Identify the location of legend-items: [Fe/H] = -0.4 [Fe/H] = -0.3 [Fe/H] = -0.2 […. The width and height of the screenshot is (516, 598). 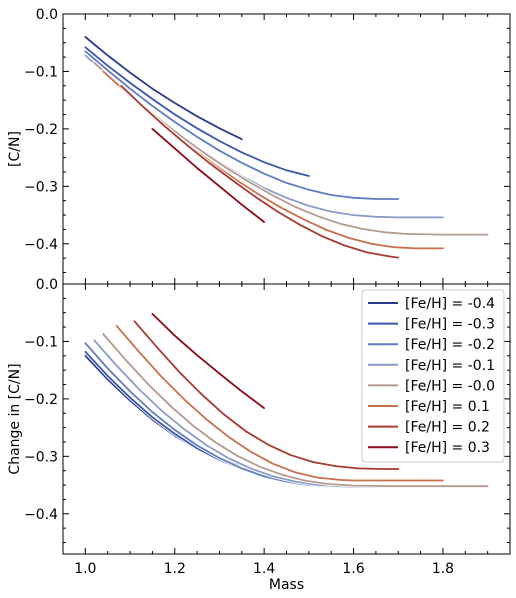
(431, 376).